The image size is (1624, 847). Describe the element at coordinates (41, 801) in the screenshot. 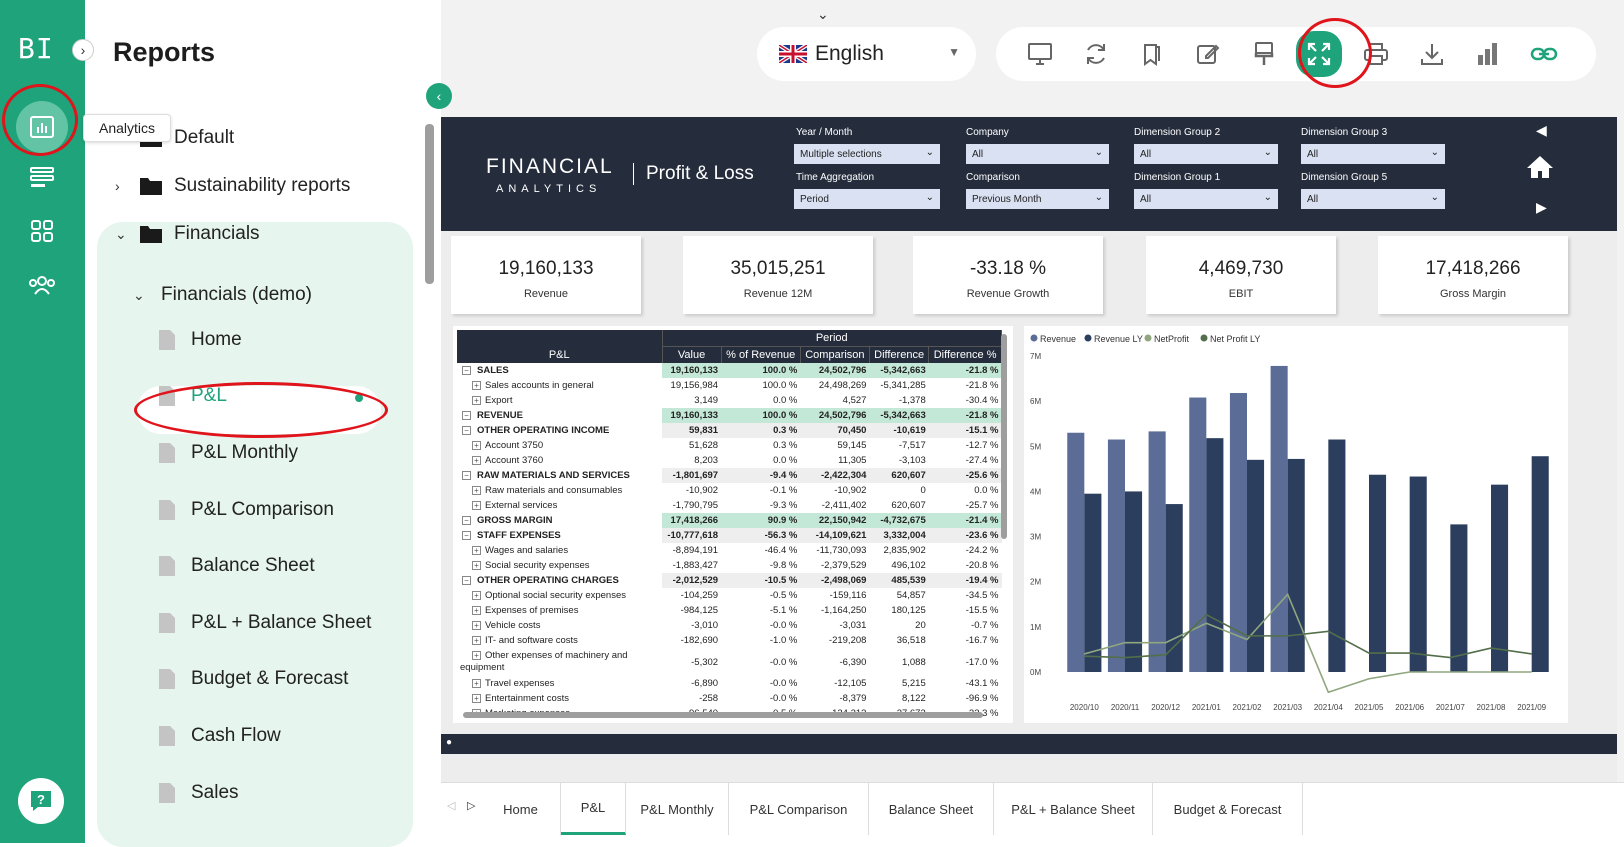

I see `help-button: ?` at that location.